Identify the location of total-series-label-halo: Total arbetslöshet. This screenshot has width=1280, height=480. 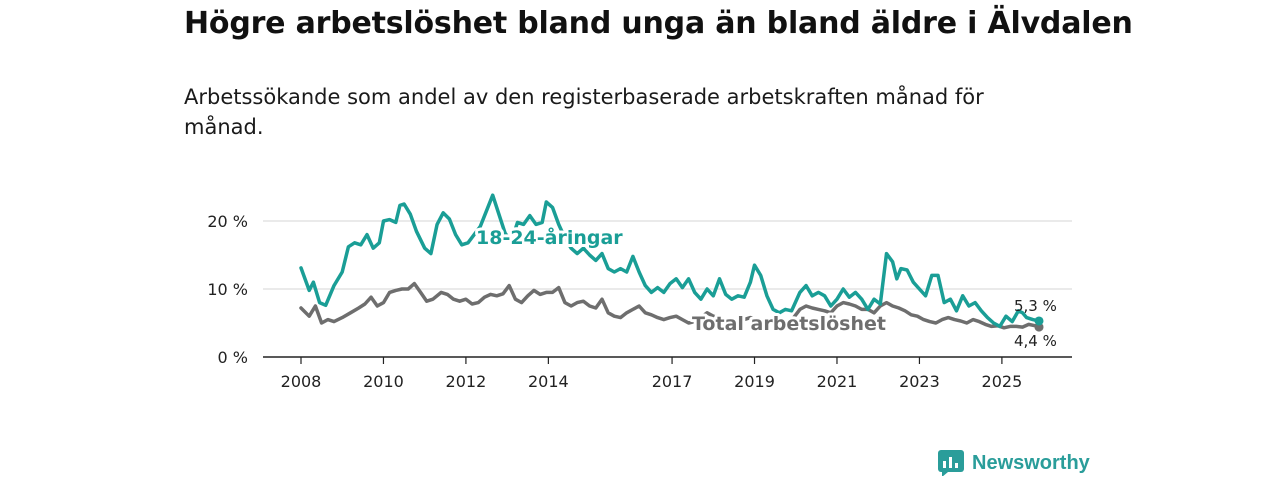
(789, 324).